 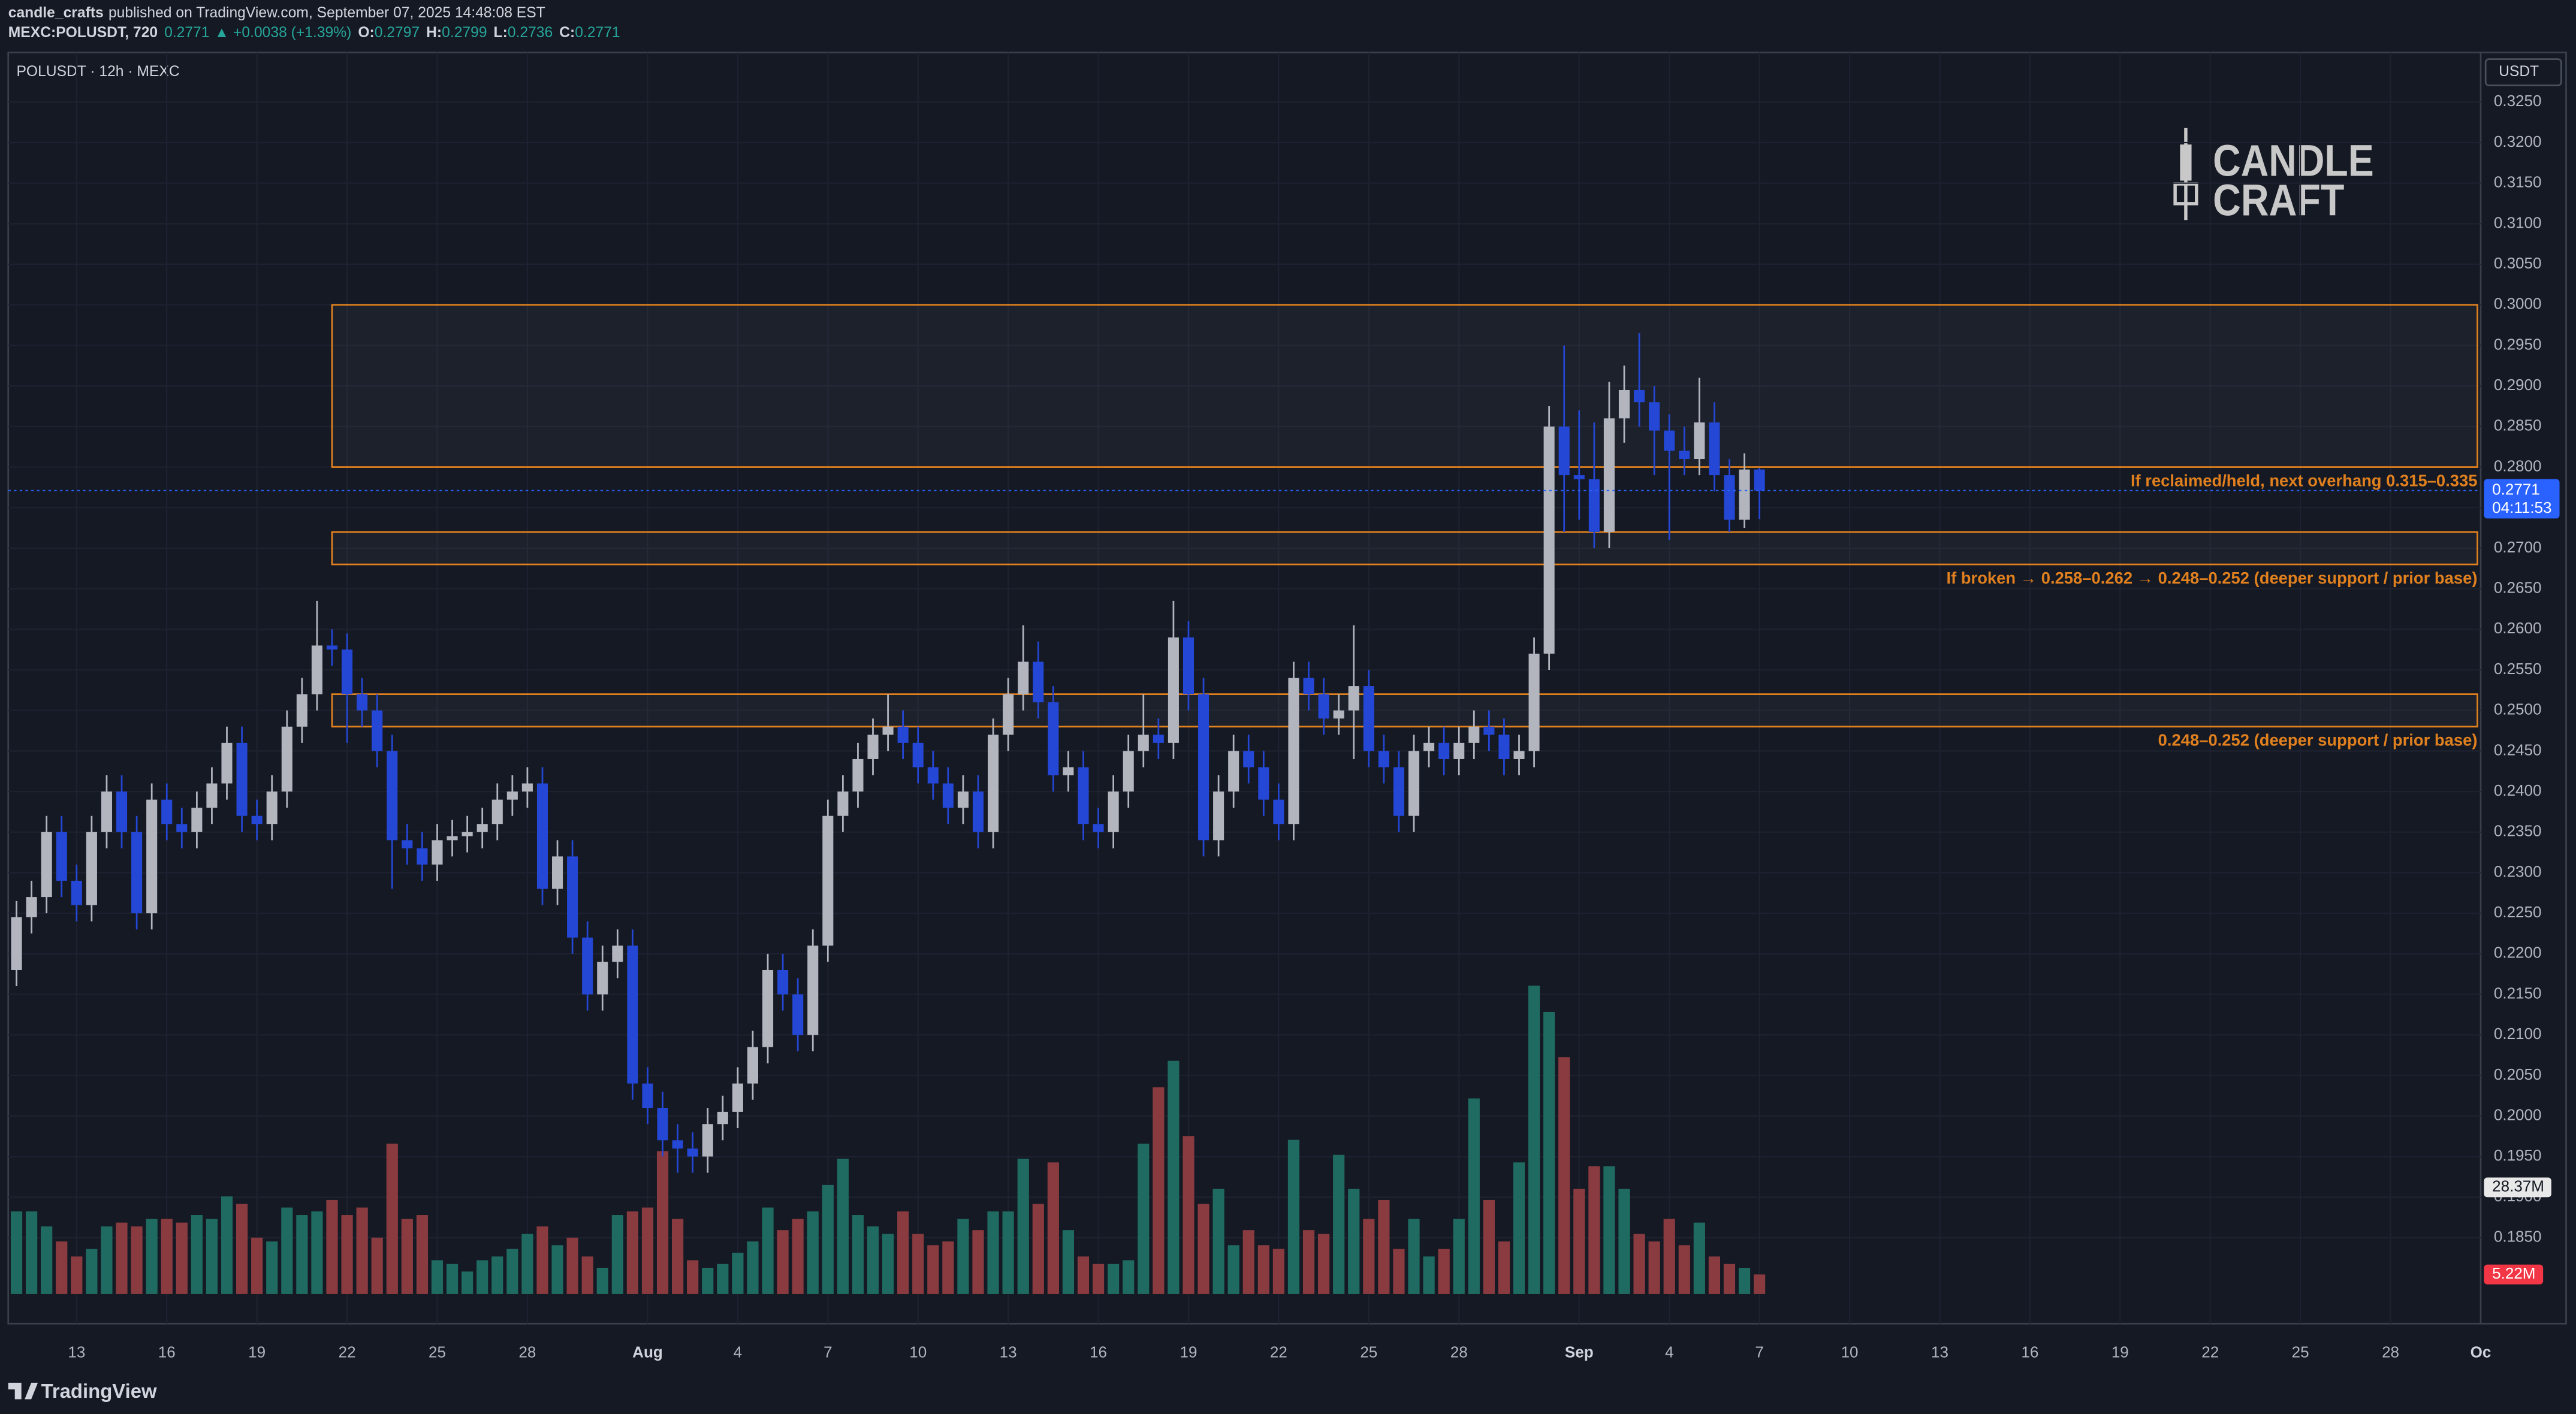 I want to click on x-tick-label: 16, so click(x=1098, y=1352).